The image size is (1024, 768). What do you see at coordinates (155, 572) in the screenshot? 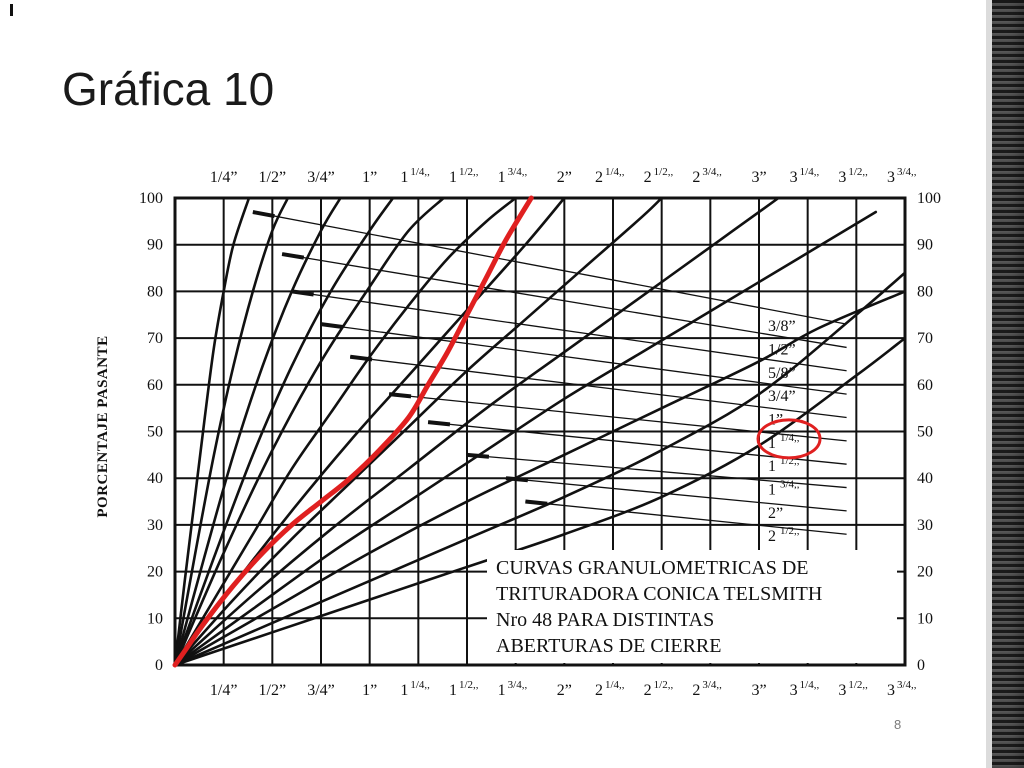
I see `y-tick-label-left: 20` at bounding box center [155, 572].